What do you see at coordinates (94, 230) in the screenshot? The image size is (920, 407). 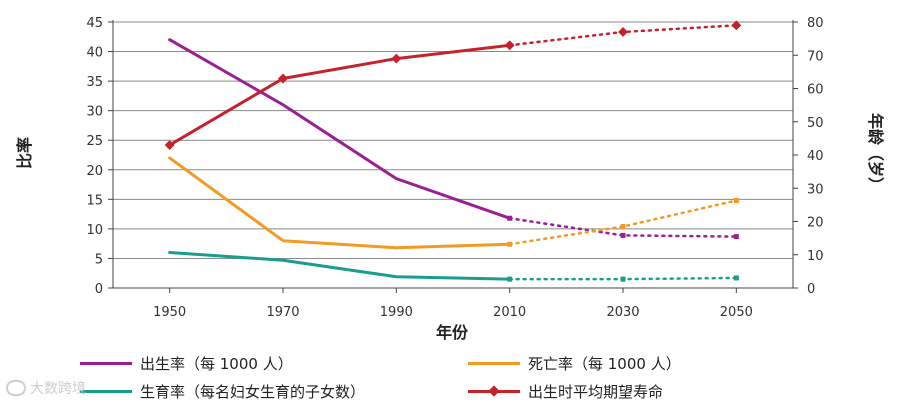 I see `left-tick-label: 10` at bounding box center [94, 230].